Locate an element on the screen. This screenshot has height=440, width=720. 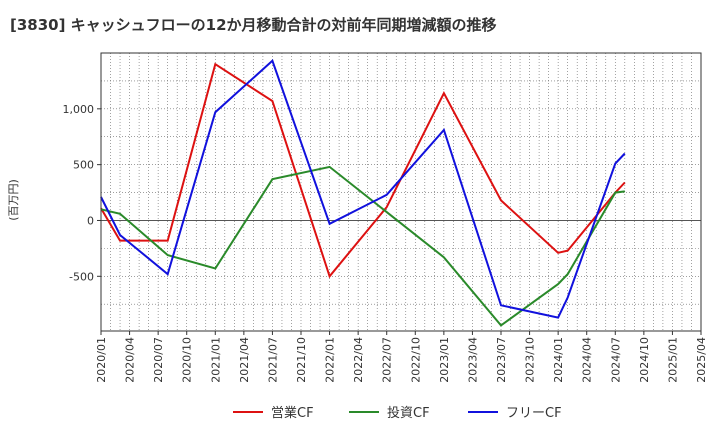
y-tick-label: 500 is located at coordinates (83, 165).